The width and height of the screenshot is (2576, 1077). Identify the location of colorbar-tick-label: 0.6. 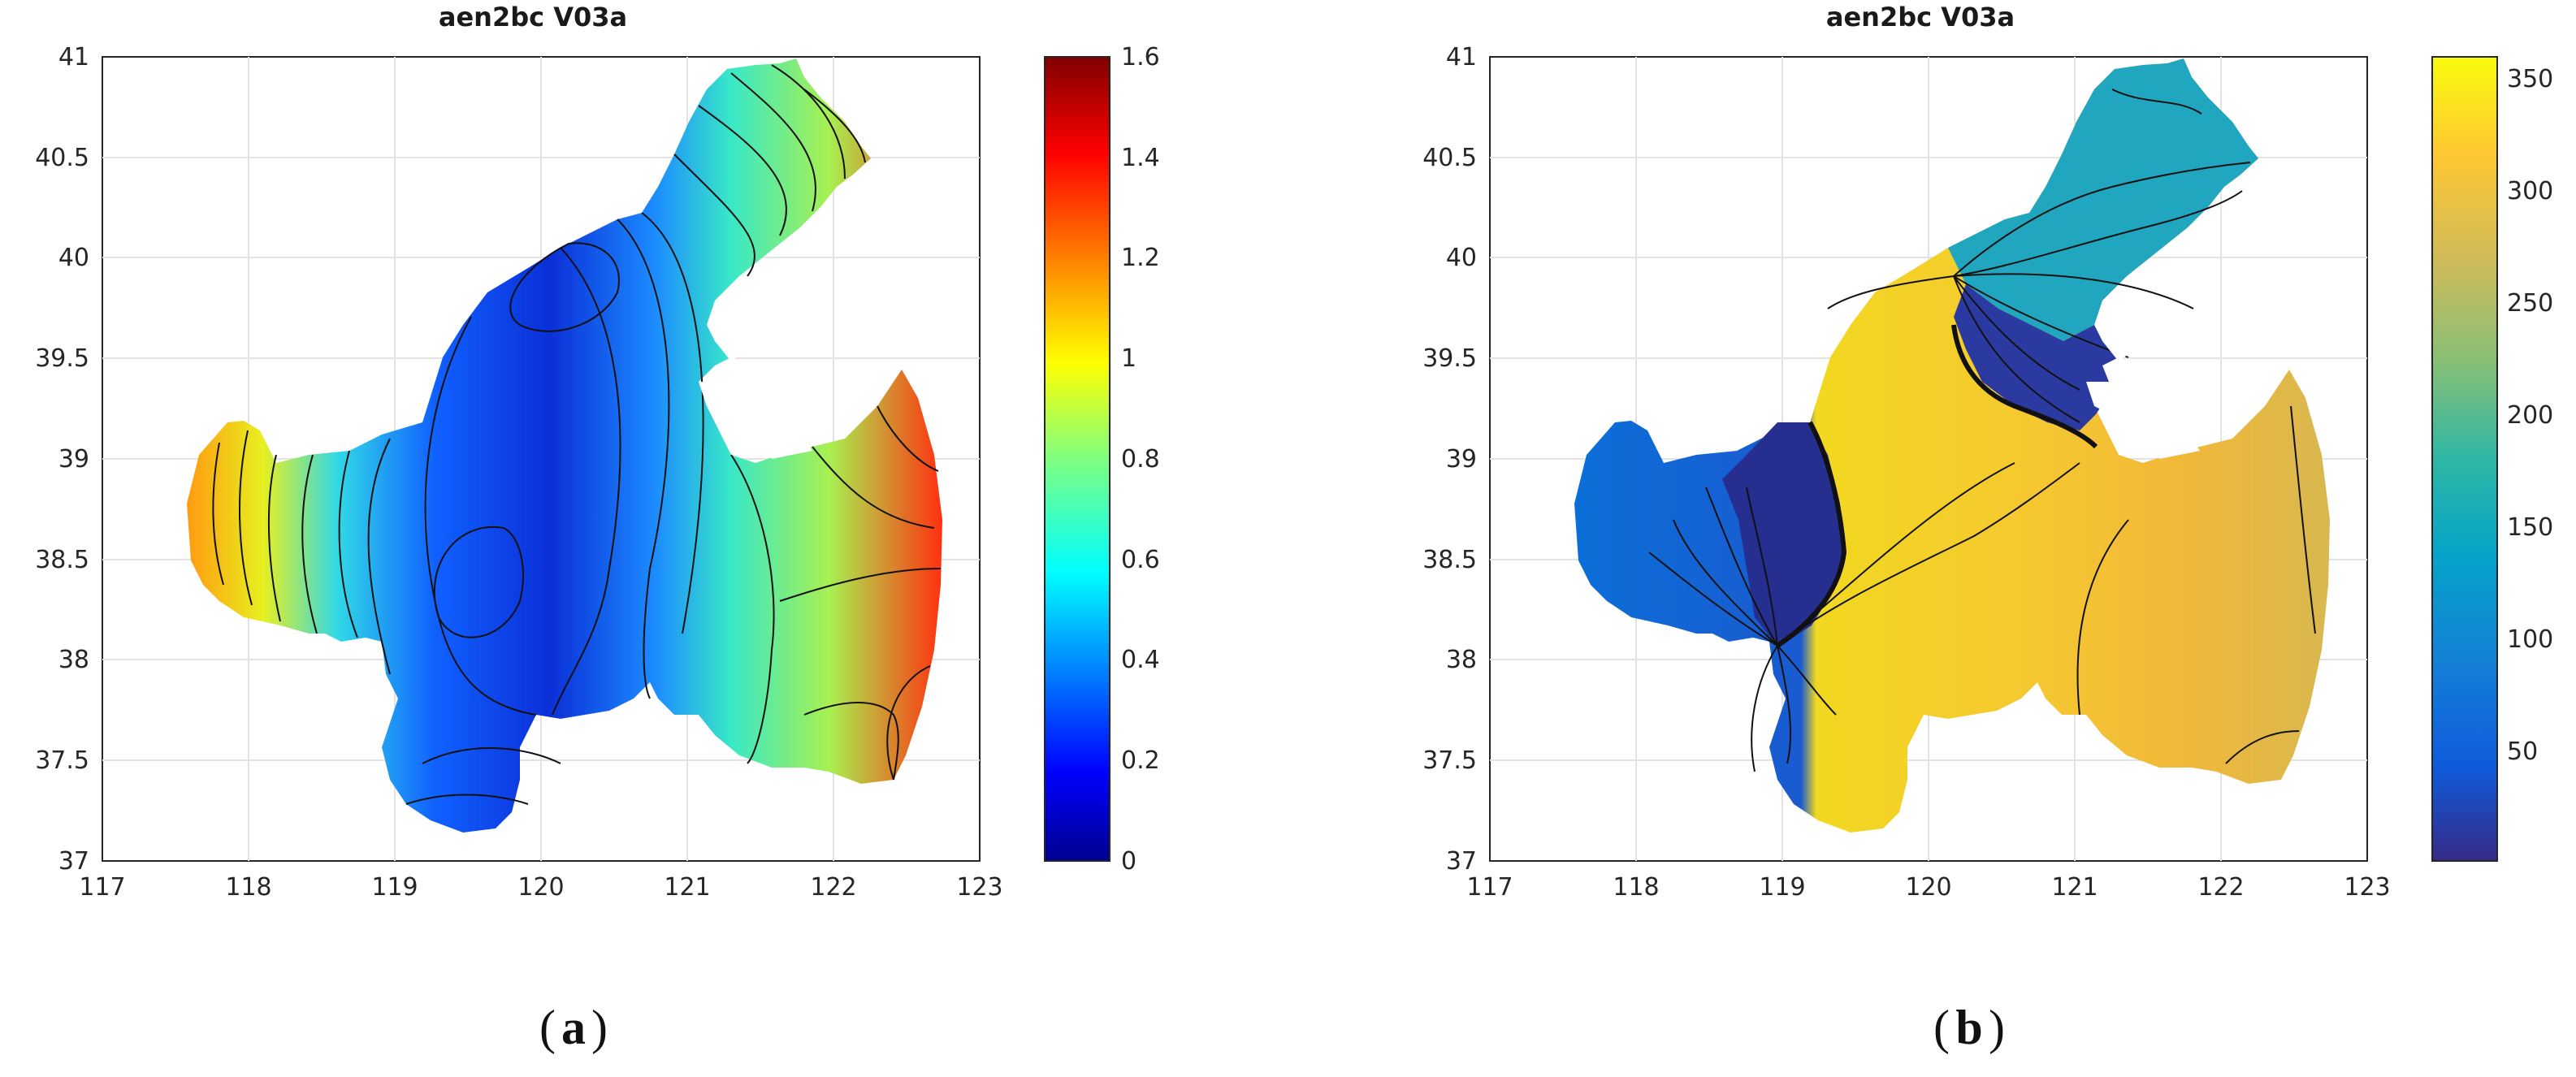
(1140, 560).